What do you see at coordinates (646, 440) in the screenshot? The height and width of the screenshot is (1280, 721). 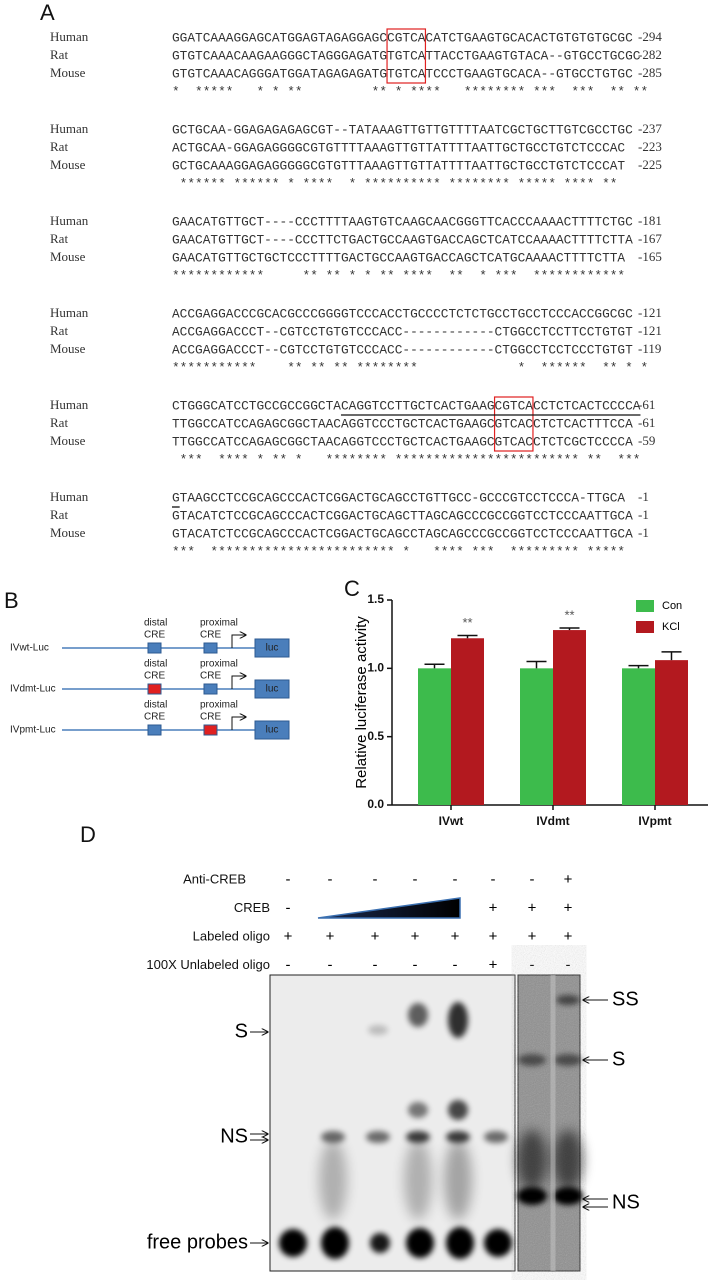 I see `position: -59` at bounding box center [646, 440].